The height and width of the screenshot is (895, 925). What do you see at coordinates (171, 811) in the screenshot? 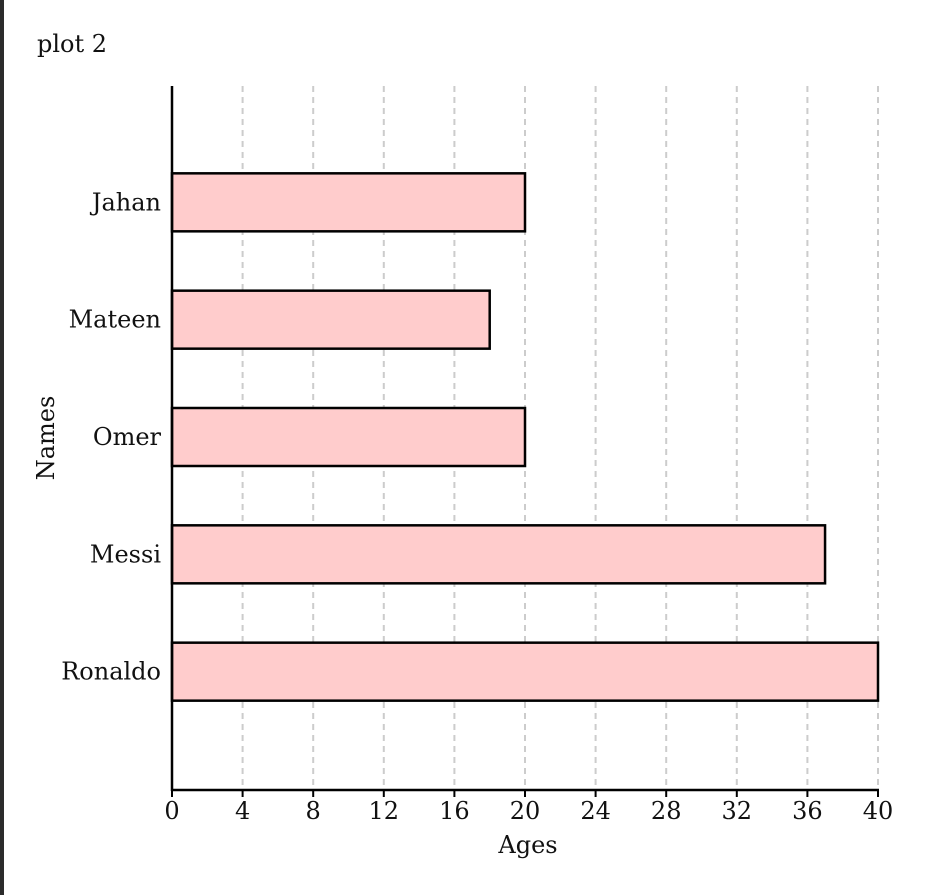
I see `x-tick-label-0: 0` at bounding box center [171, 811].